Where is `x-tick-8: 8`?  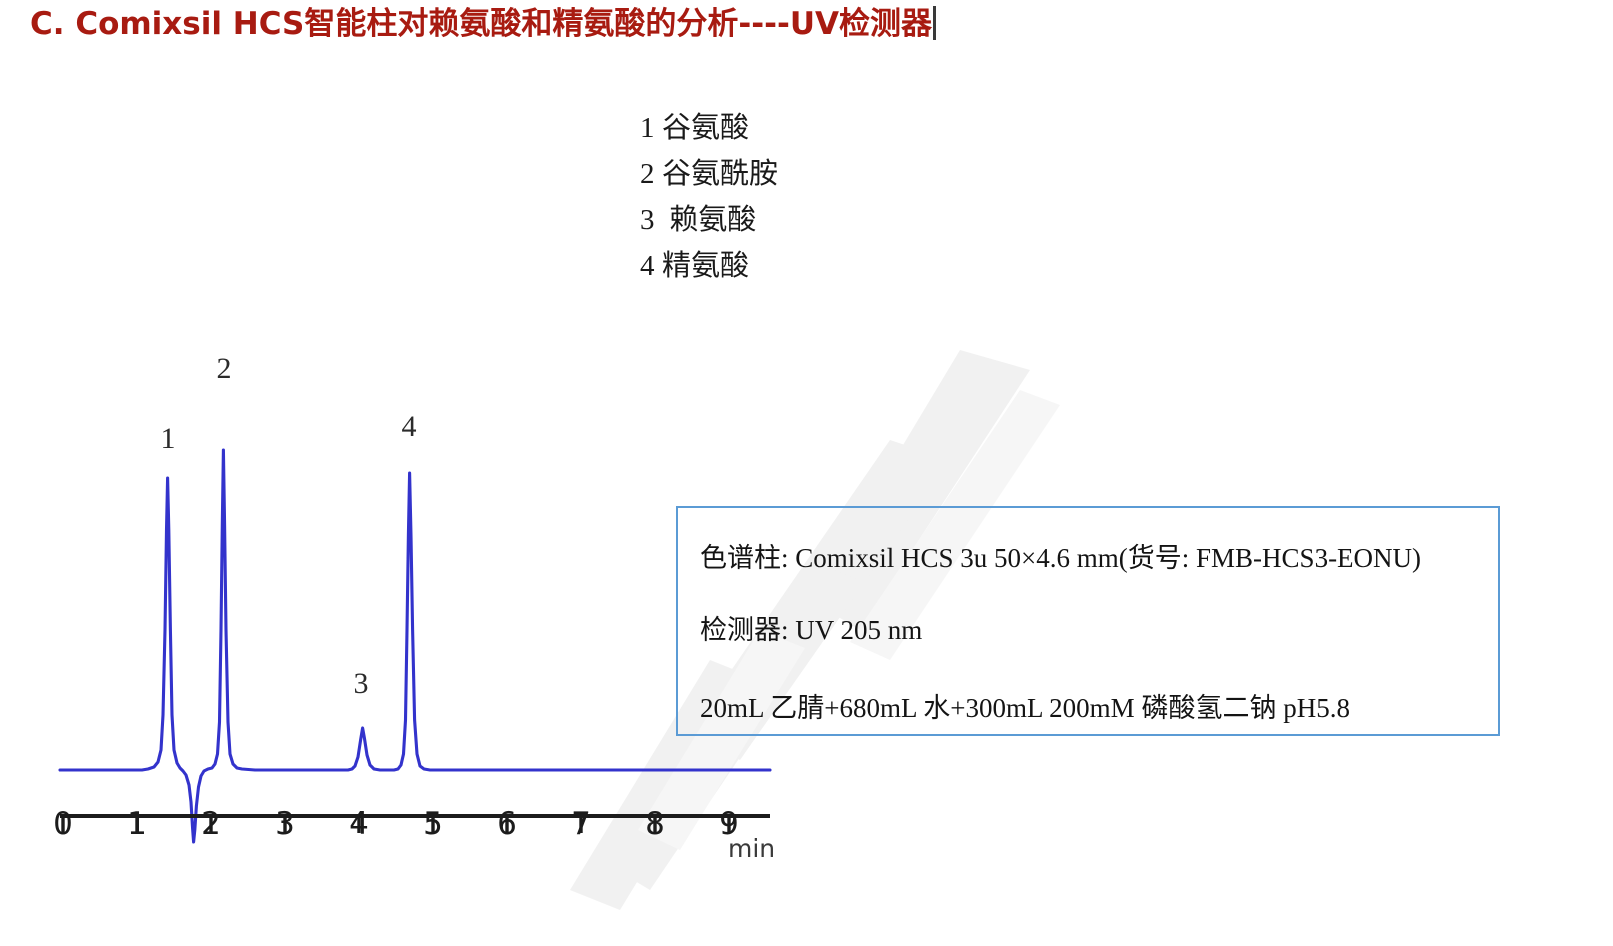
x-tick-8: 8 is located at coordinates (655, 824).